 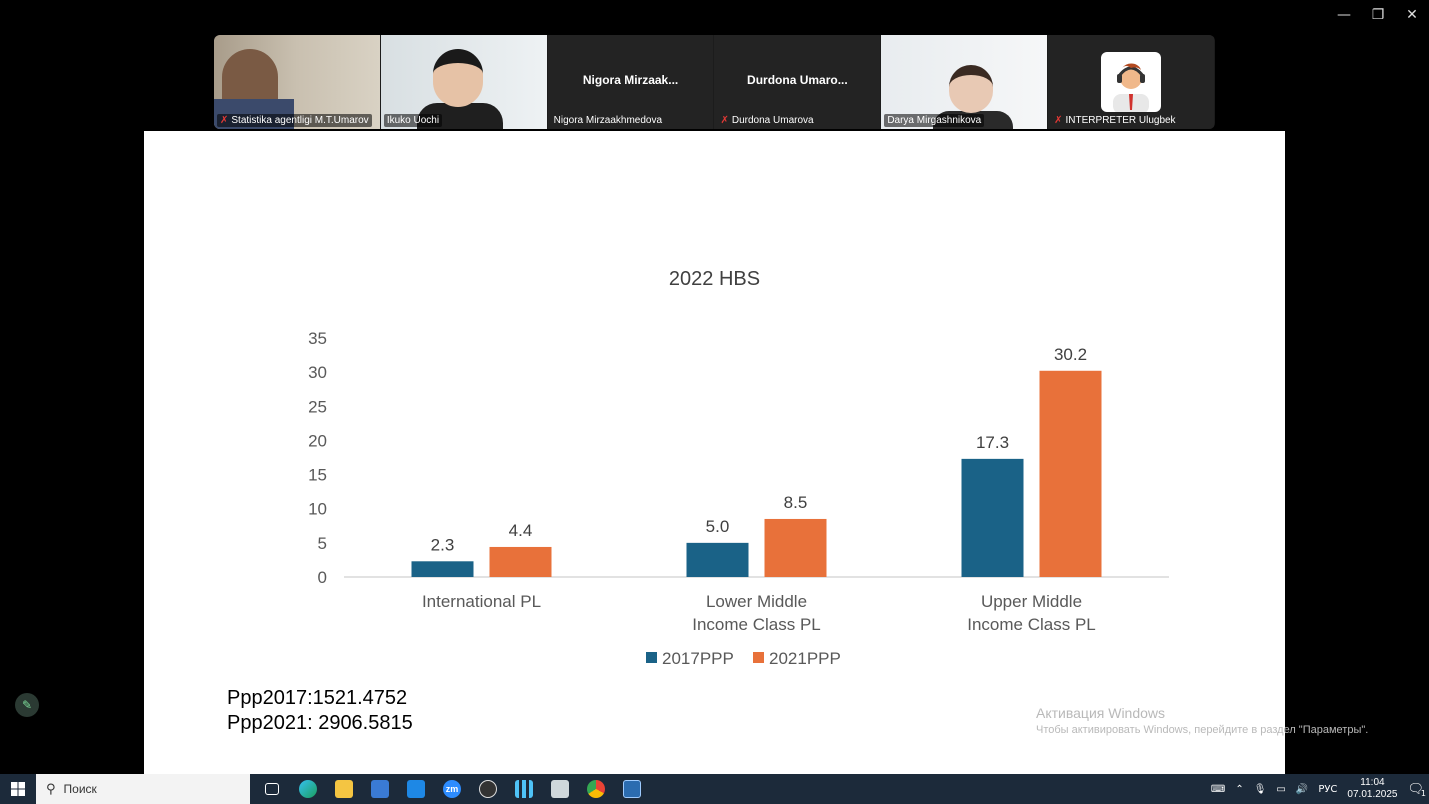 What do you see at coordinates (772, 120) in the screenshot?
I see `participant-name: Durdona Umarova` at bounding box center [772, 120].